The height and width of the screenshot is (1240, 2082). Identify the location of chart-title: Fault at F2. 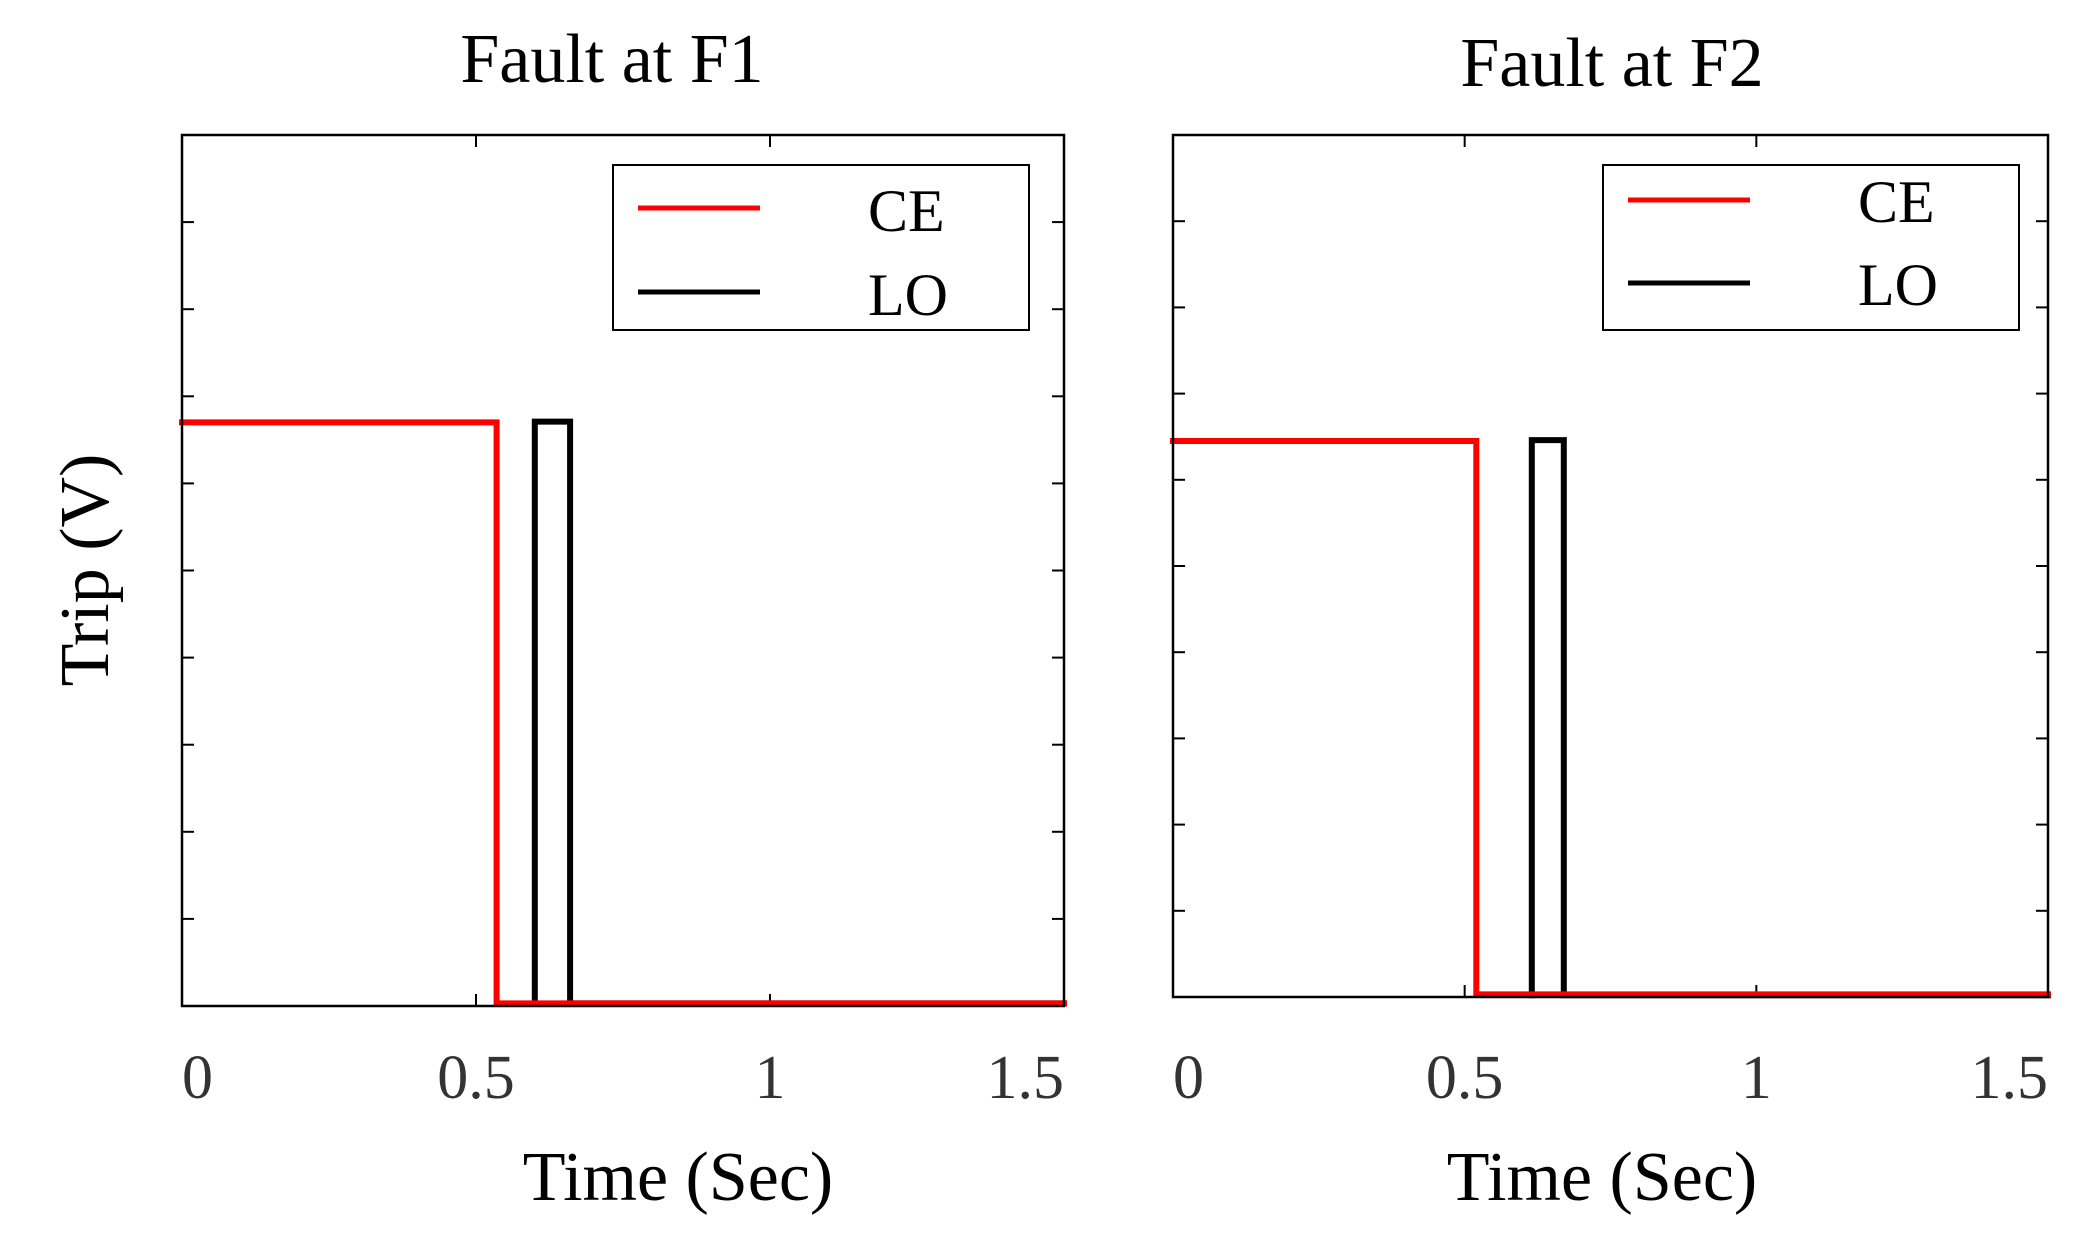
(1611, 63).